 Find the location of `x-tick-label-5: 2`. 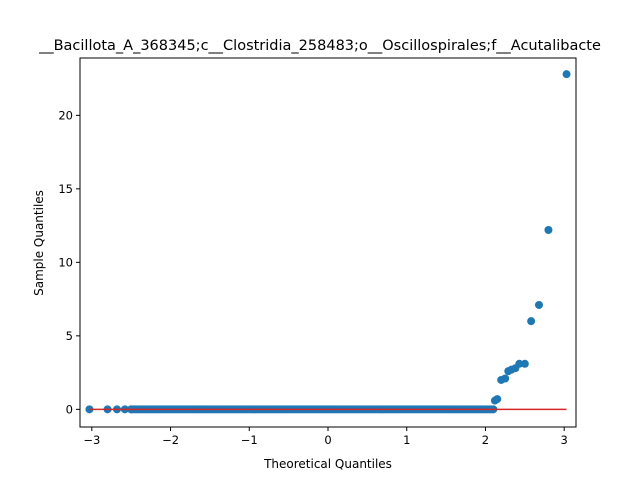

x-tick-label-5: 2 is located at coordinates (485, 440).